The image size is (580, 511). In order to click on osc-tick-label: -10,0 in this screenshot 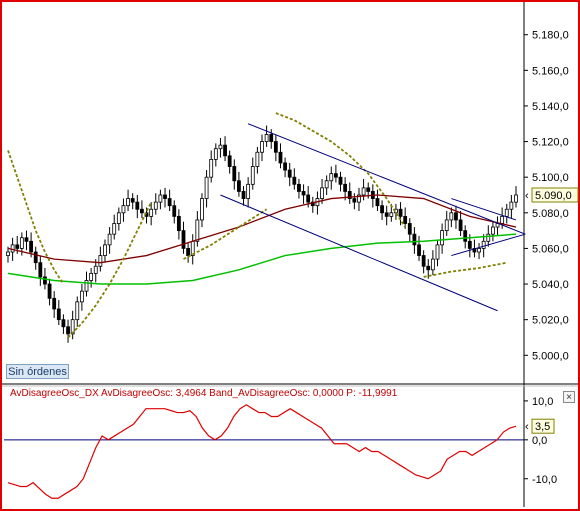, I will do `click(544, 480)`.